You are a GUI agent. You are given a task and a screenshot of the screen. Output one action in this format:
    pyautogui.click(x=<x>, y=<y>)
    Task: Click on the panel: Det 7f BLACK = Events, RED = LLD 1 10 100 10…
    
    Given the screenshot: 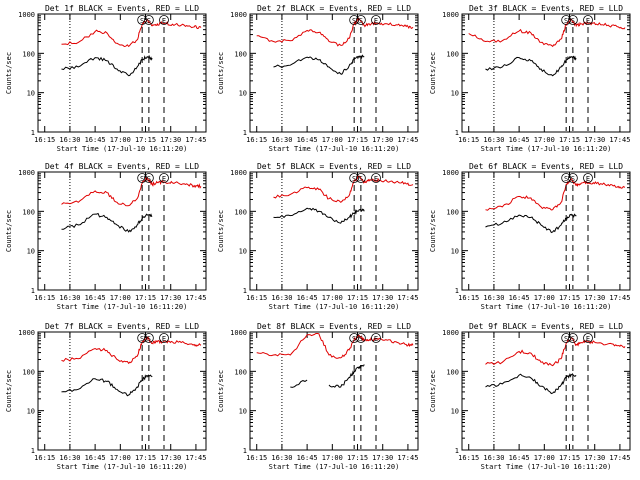 What is the action you would take?
    pyautogui.click(x=106, y=396)
    